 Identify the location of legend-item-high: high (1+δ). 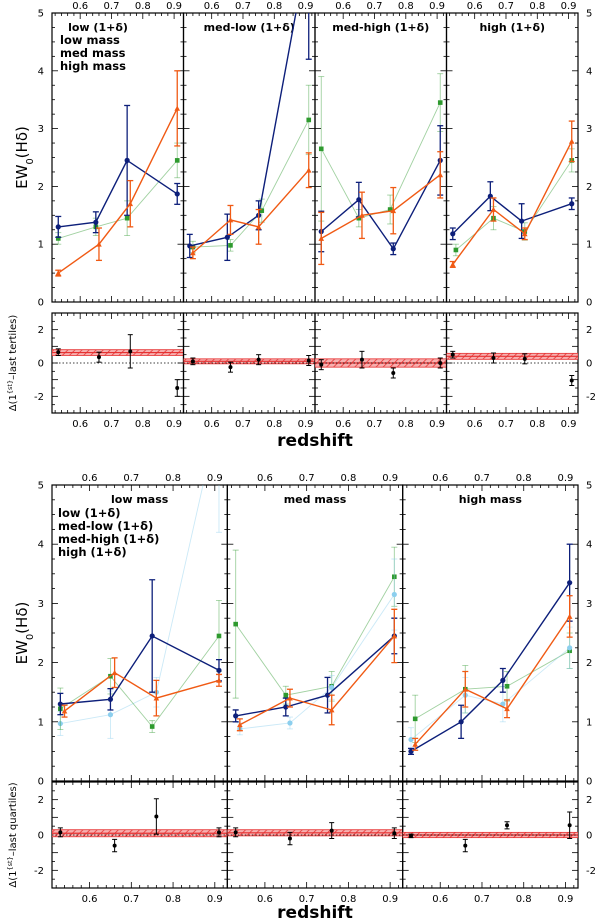
(92, 552).